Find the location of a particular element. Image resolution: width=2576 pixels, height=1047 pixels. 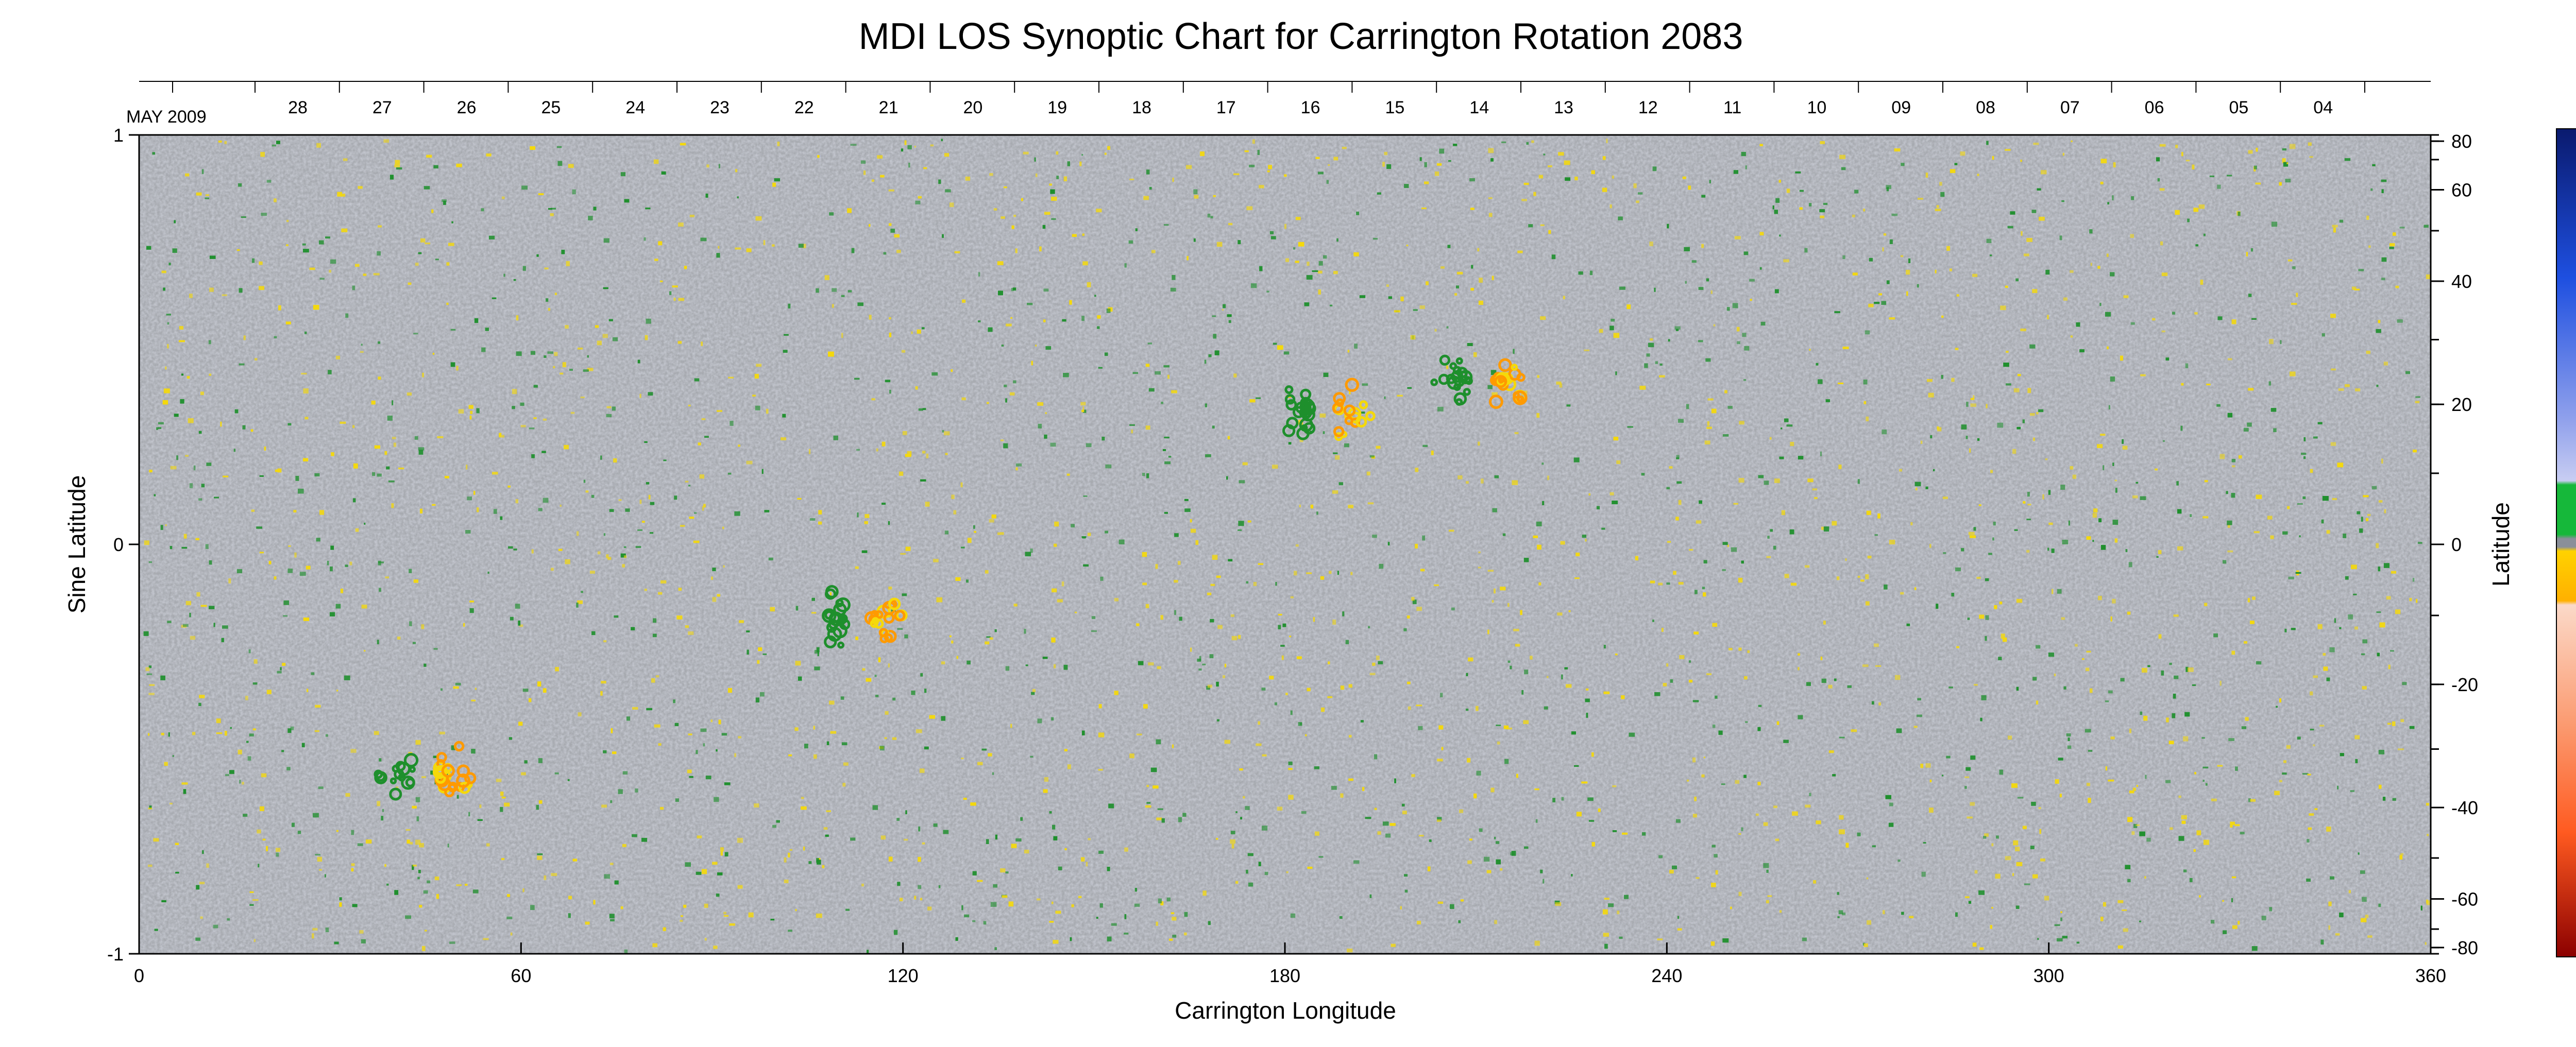

colorbar-frame is located at coordinates (2566, 542).